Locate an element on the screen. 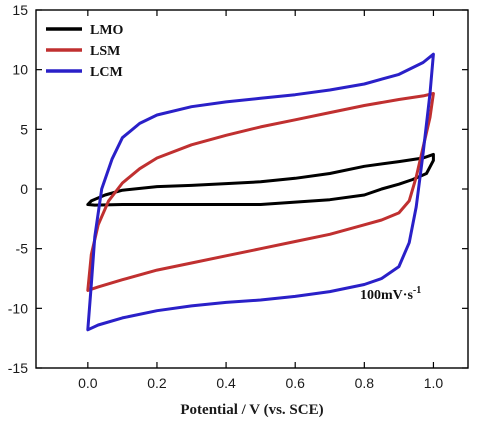 This screenshot has height=430, width=484. scan-rate-value: 100mV·s is located at coordinates (386, 295).